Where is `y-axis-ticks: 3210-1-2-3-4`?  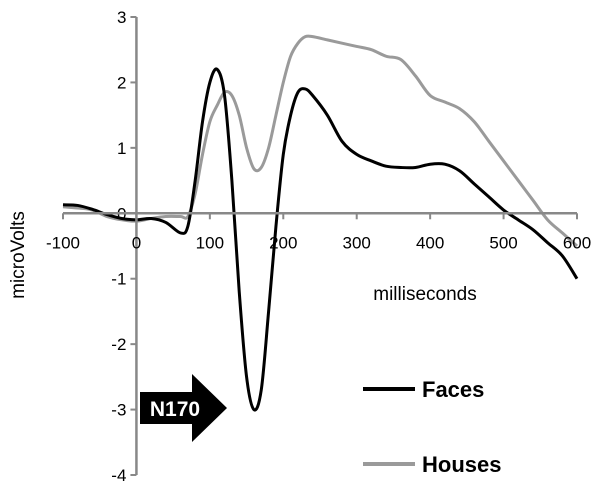 y-axis-ticks: 3210-1-2-3-4 is located at coordinates (124, 246).